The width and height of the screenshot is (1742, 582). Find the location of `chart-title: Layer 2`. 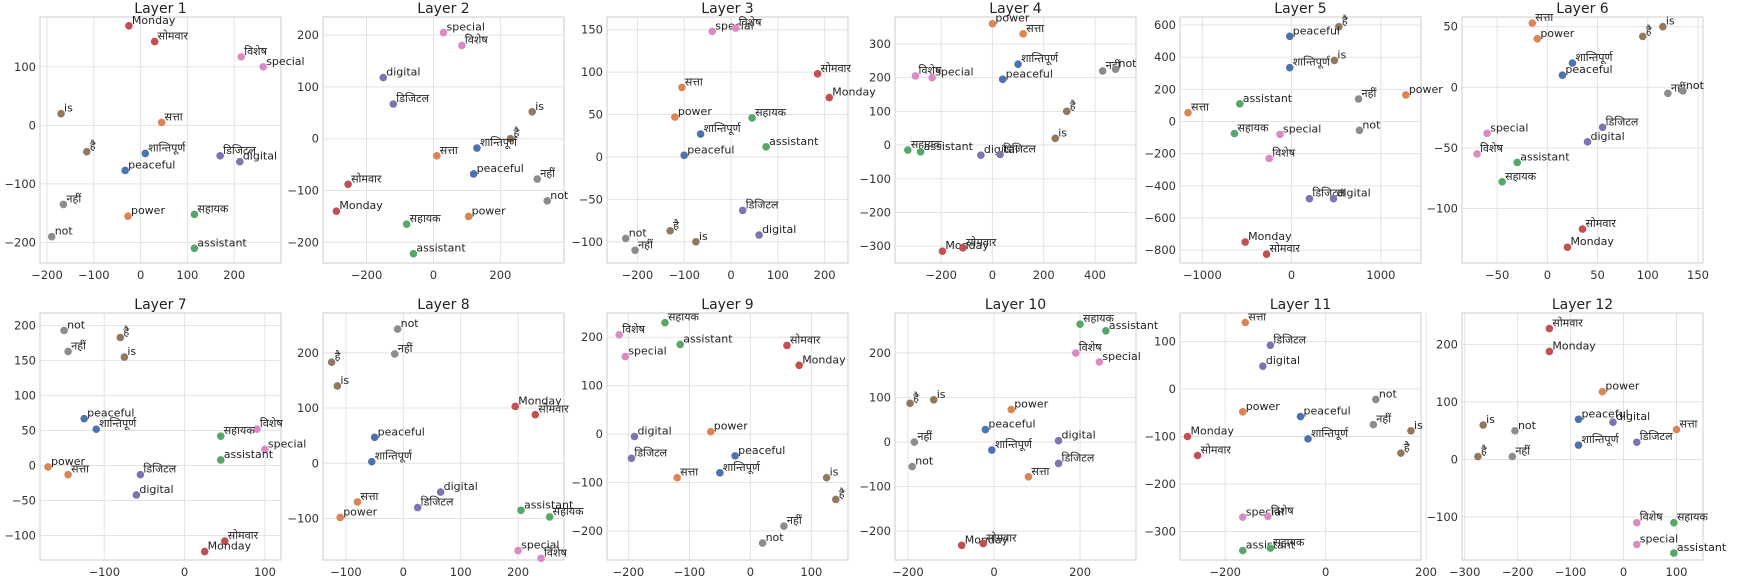

chart-title: Layer 2 is located at coordinates (443, 9).